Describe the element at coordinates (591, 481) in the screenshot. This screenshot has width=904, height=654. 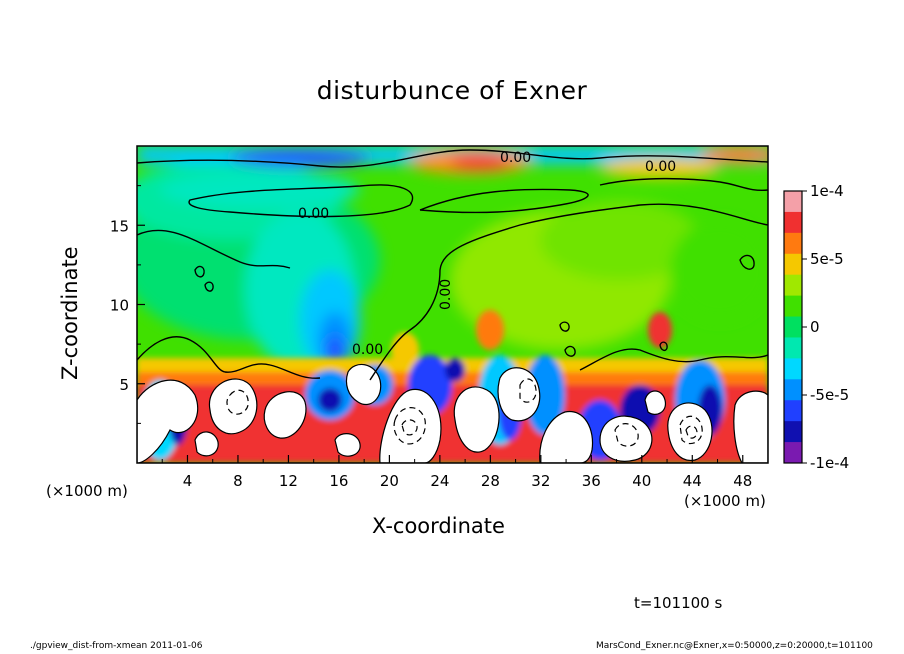
I see `x-tick-label: 36` at that location.